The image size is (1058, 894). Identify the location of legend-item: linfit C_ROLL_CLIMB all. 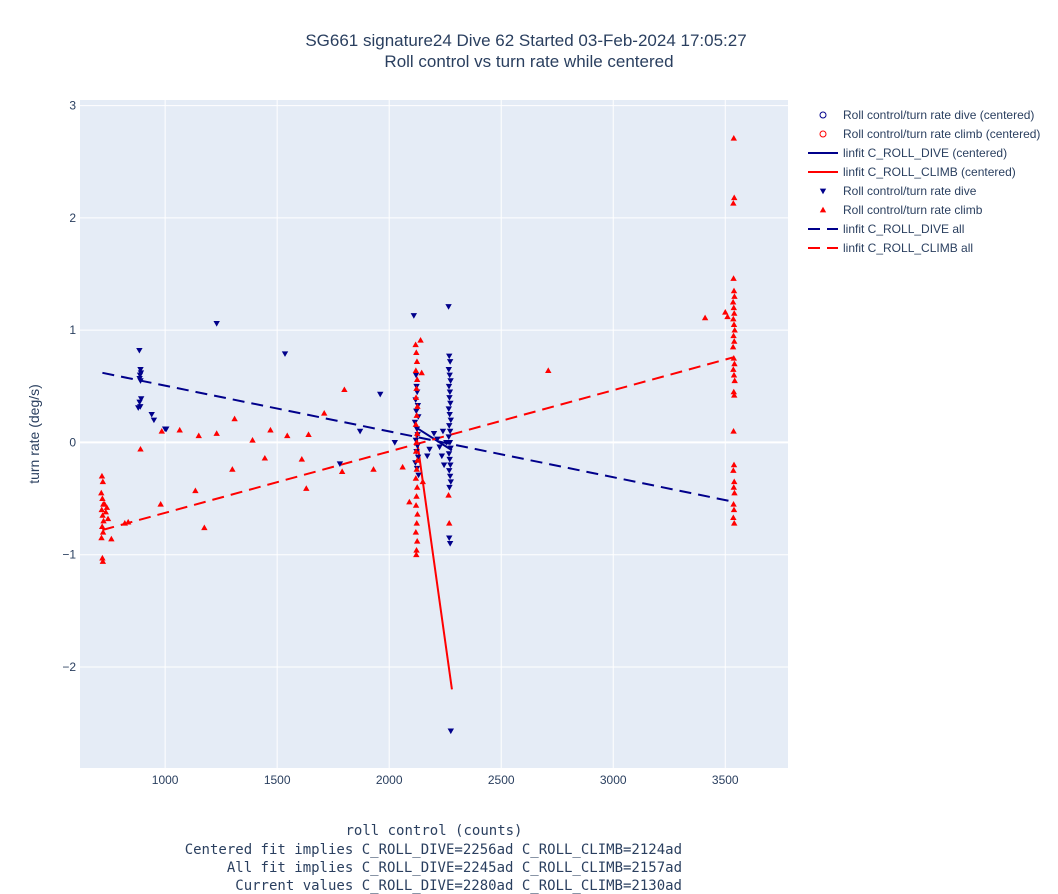
(890, 248).